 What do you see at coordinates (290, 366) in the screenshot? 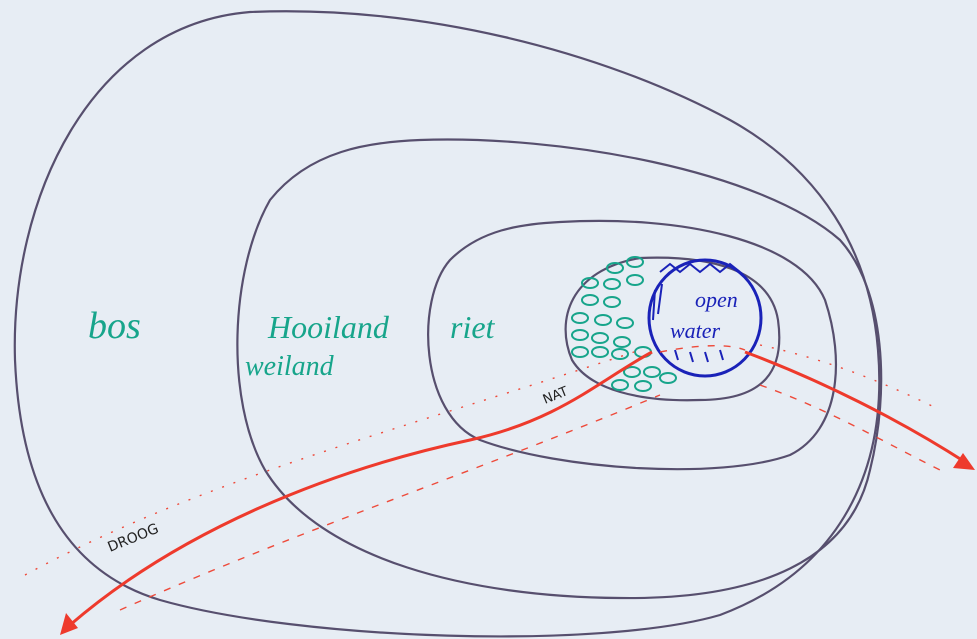
I see `label-weiland: weiland` at bounding box center [290, 366].